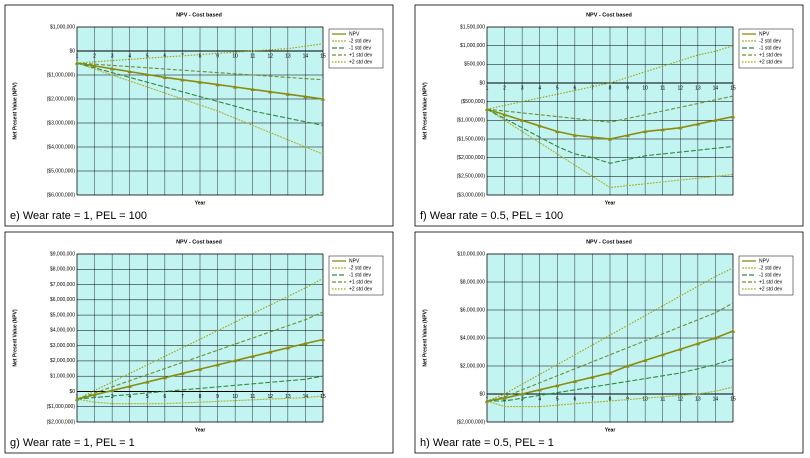 Image resolution: width=810 pixels, height=458 pixels. Describe the element at coordinates (200, 203) in the screenshot. I see `x-axis-label: Year` at that location.